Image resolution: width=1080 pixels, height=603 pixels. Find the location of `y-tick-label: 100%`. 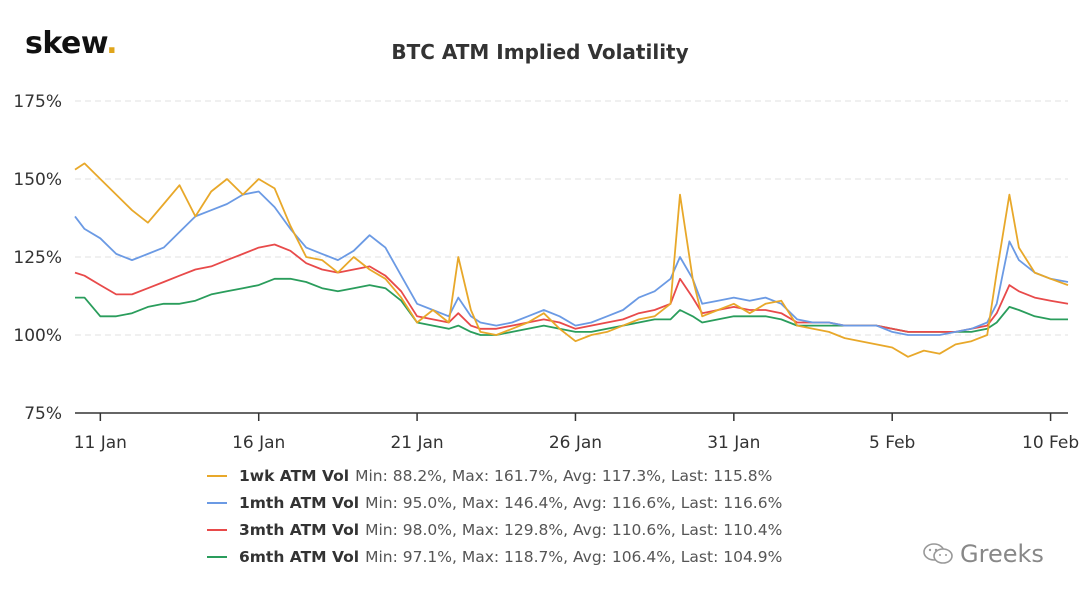

y-tick-label: 100% is located at coordinates (37, 336).